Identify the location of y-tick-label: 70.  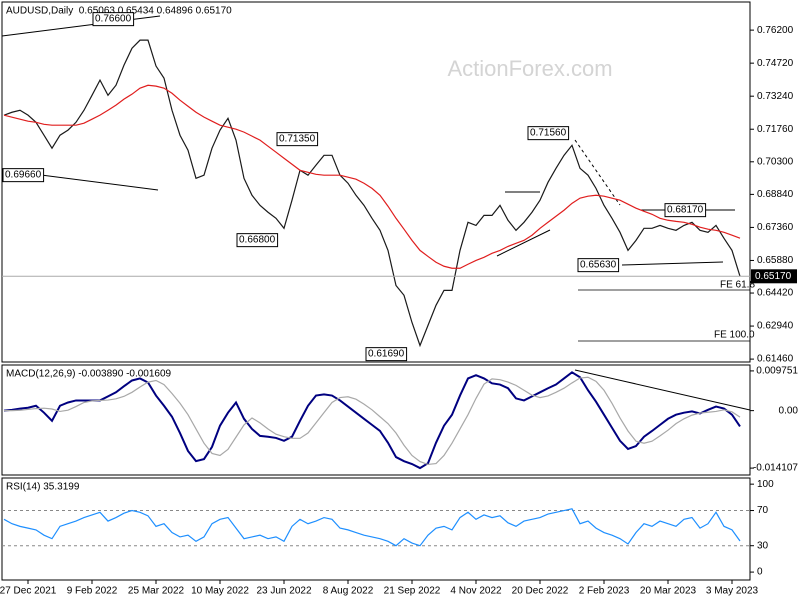
(763, 510).